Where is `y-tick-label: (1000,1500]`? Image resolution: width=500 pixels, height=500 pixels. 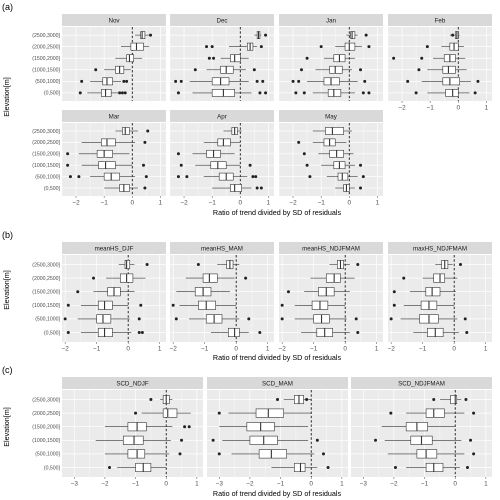
y-tick-label: (1000,1500] is located at coordinates (46, 71).